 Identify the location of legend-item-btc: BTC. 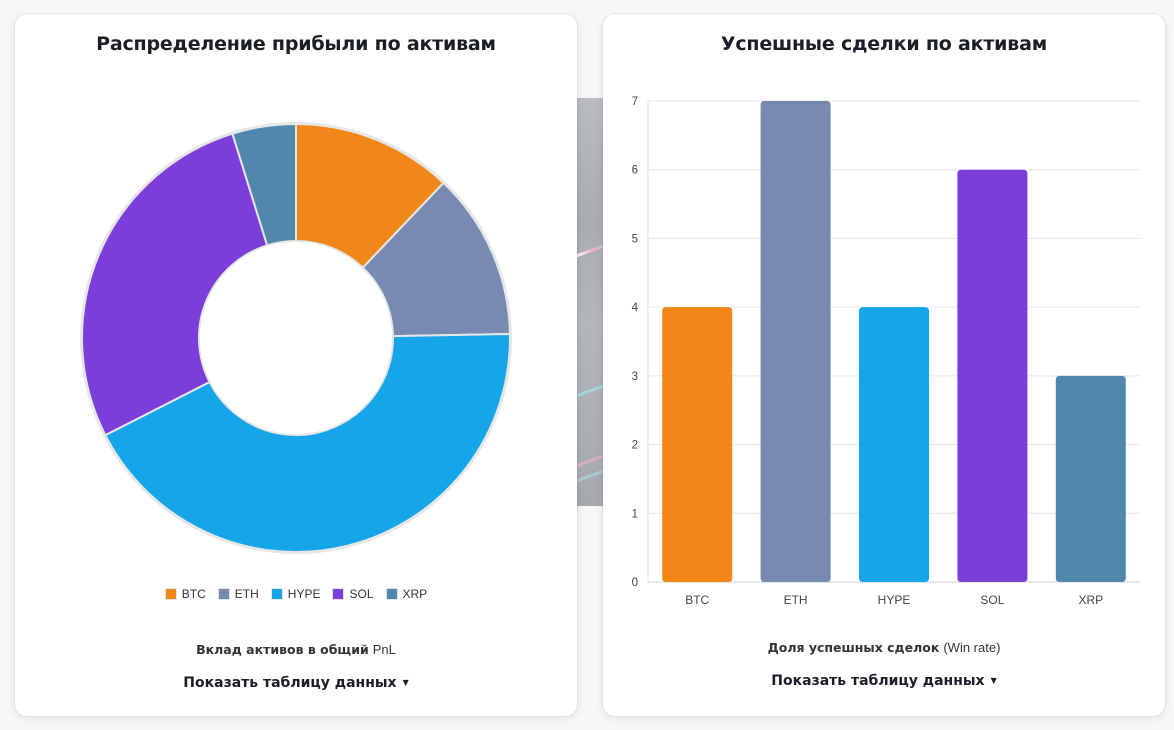
(185, 594).